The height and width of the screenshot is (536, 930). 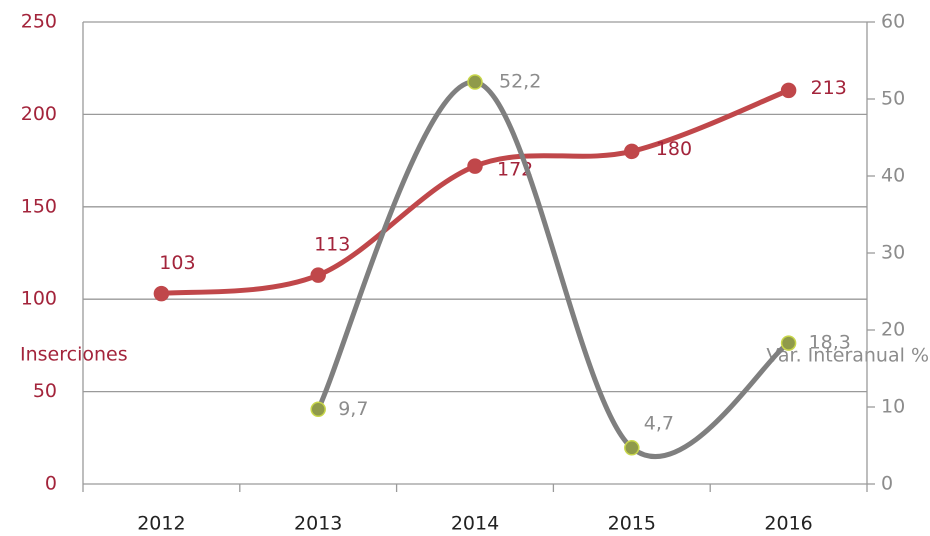 What do you see at coordinates (161, 524) in the screenshot?
I see `x-tick-label: 2012` at bounding box center [161, 524].